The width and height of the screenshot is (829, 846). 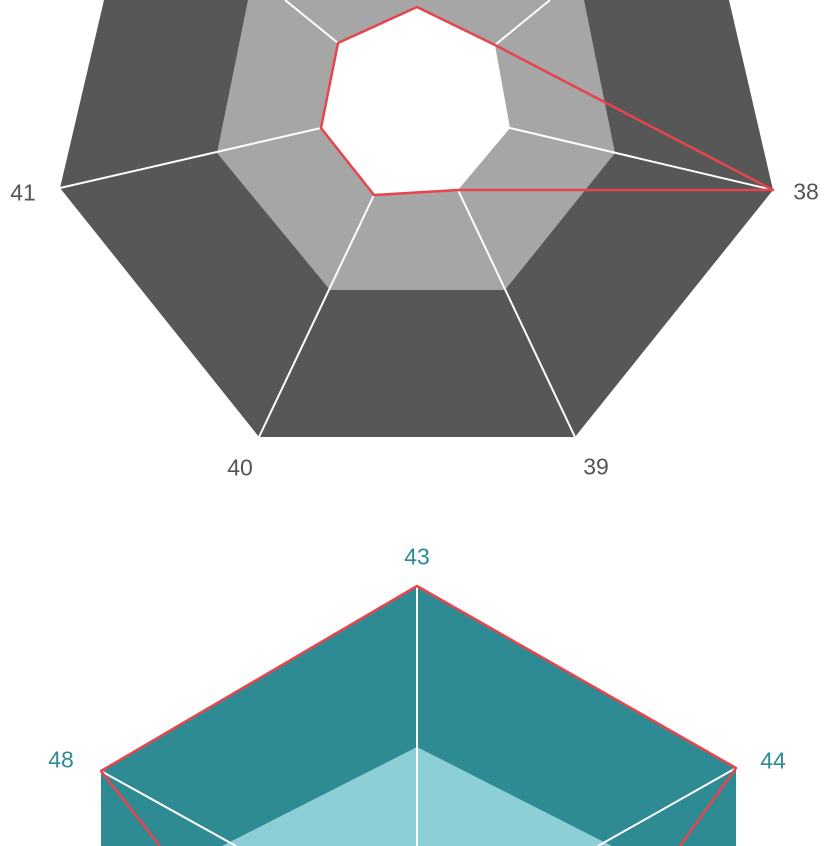 What do you see at coordinates (311, 22) in the screenshot?
I see `spoke-top-left` at bounding box center [311, 22].